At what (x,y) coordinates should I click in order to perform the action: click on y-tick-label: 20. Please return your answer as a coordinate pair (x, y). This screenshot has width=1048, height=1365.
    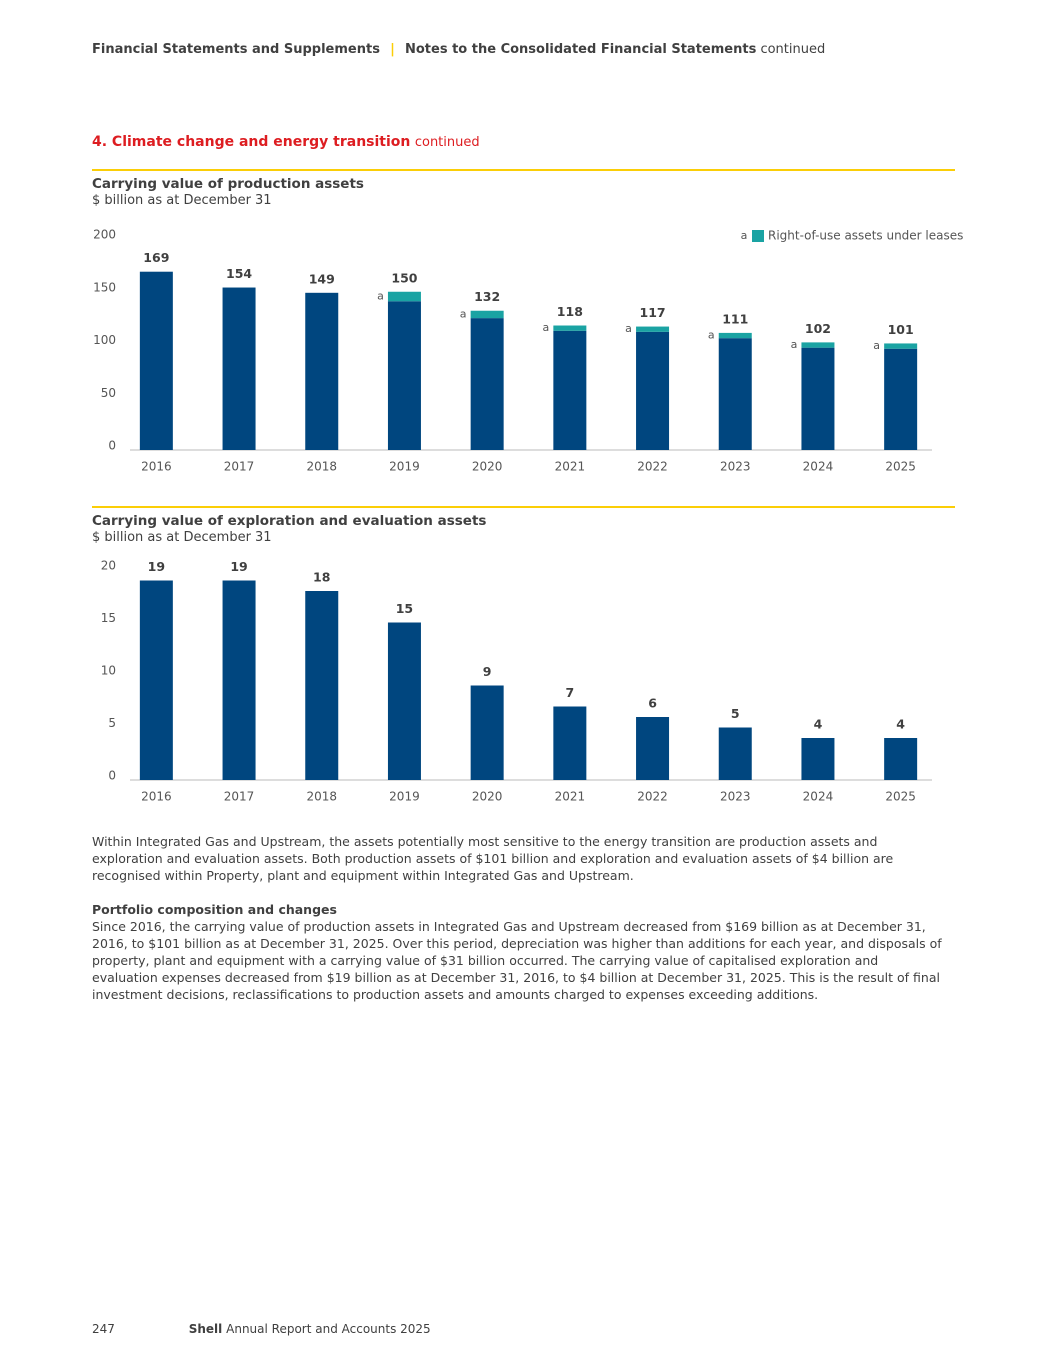
    Looking at the image, I should click on (108, 566).